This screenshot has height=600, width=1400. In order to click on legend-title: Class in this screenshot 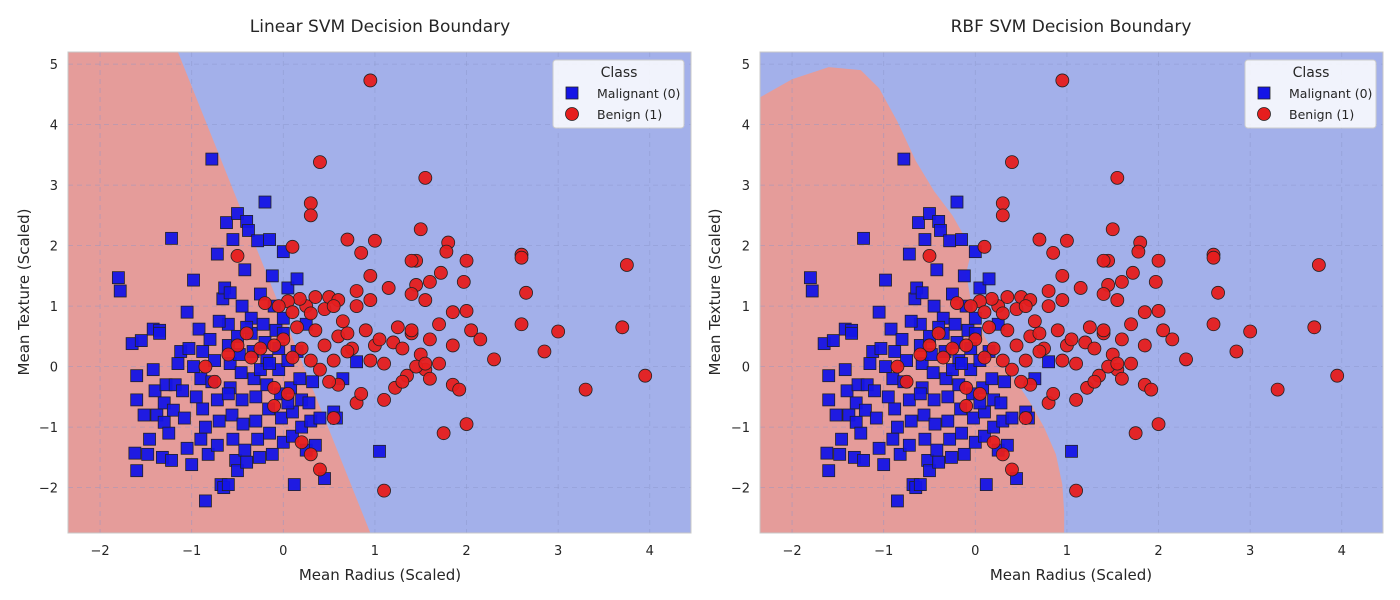, I will do `click(1311, 73)`.